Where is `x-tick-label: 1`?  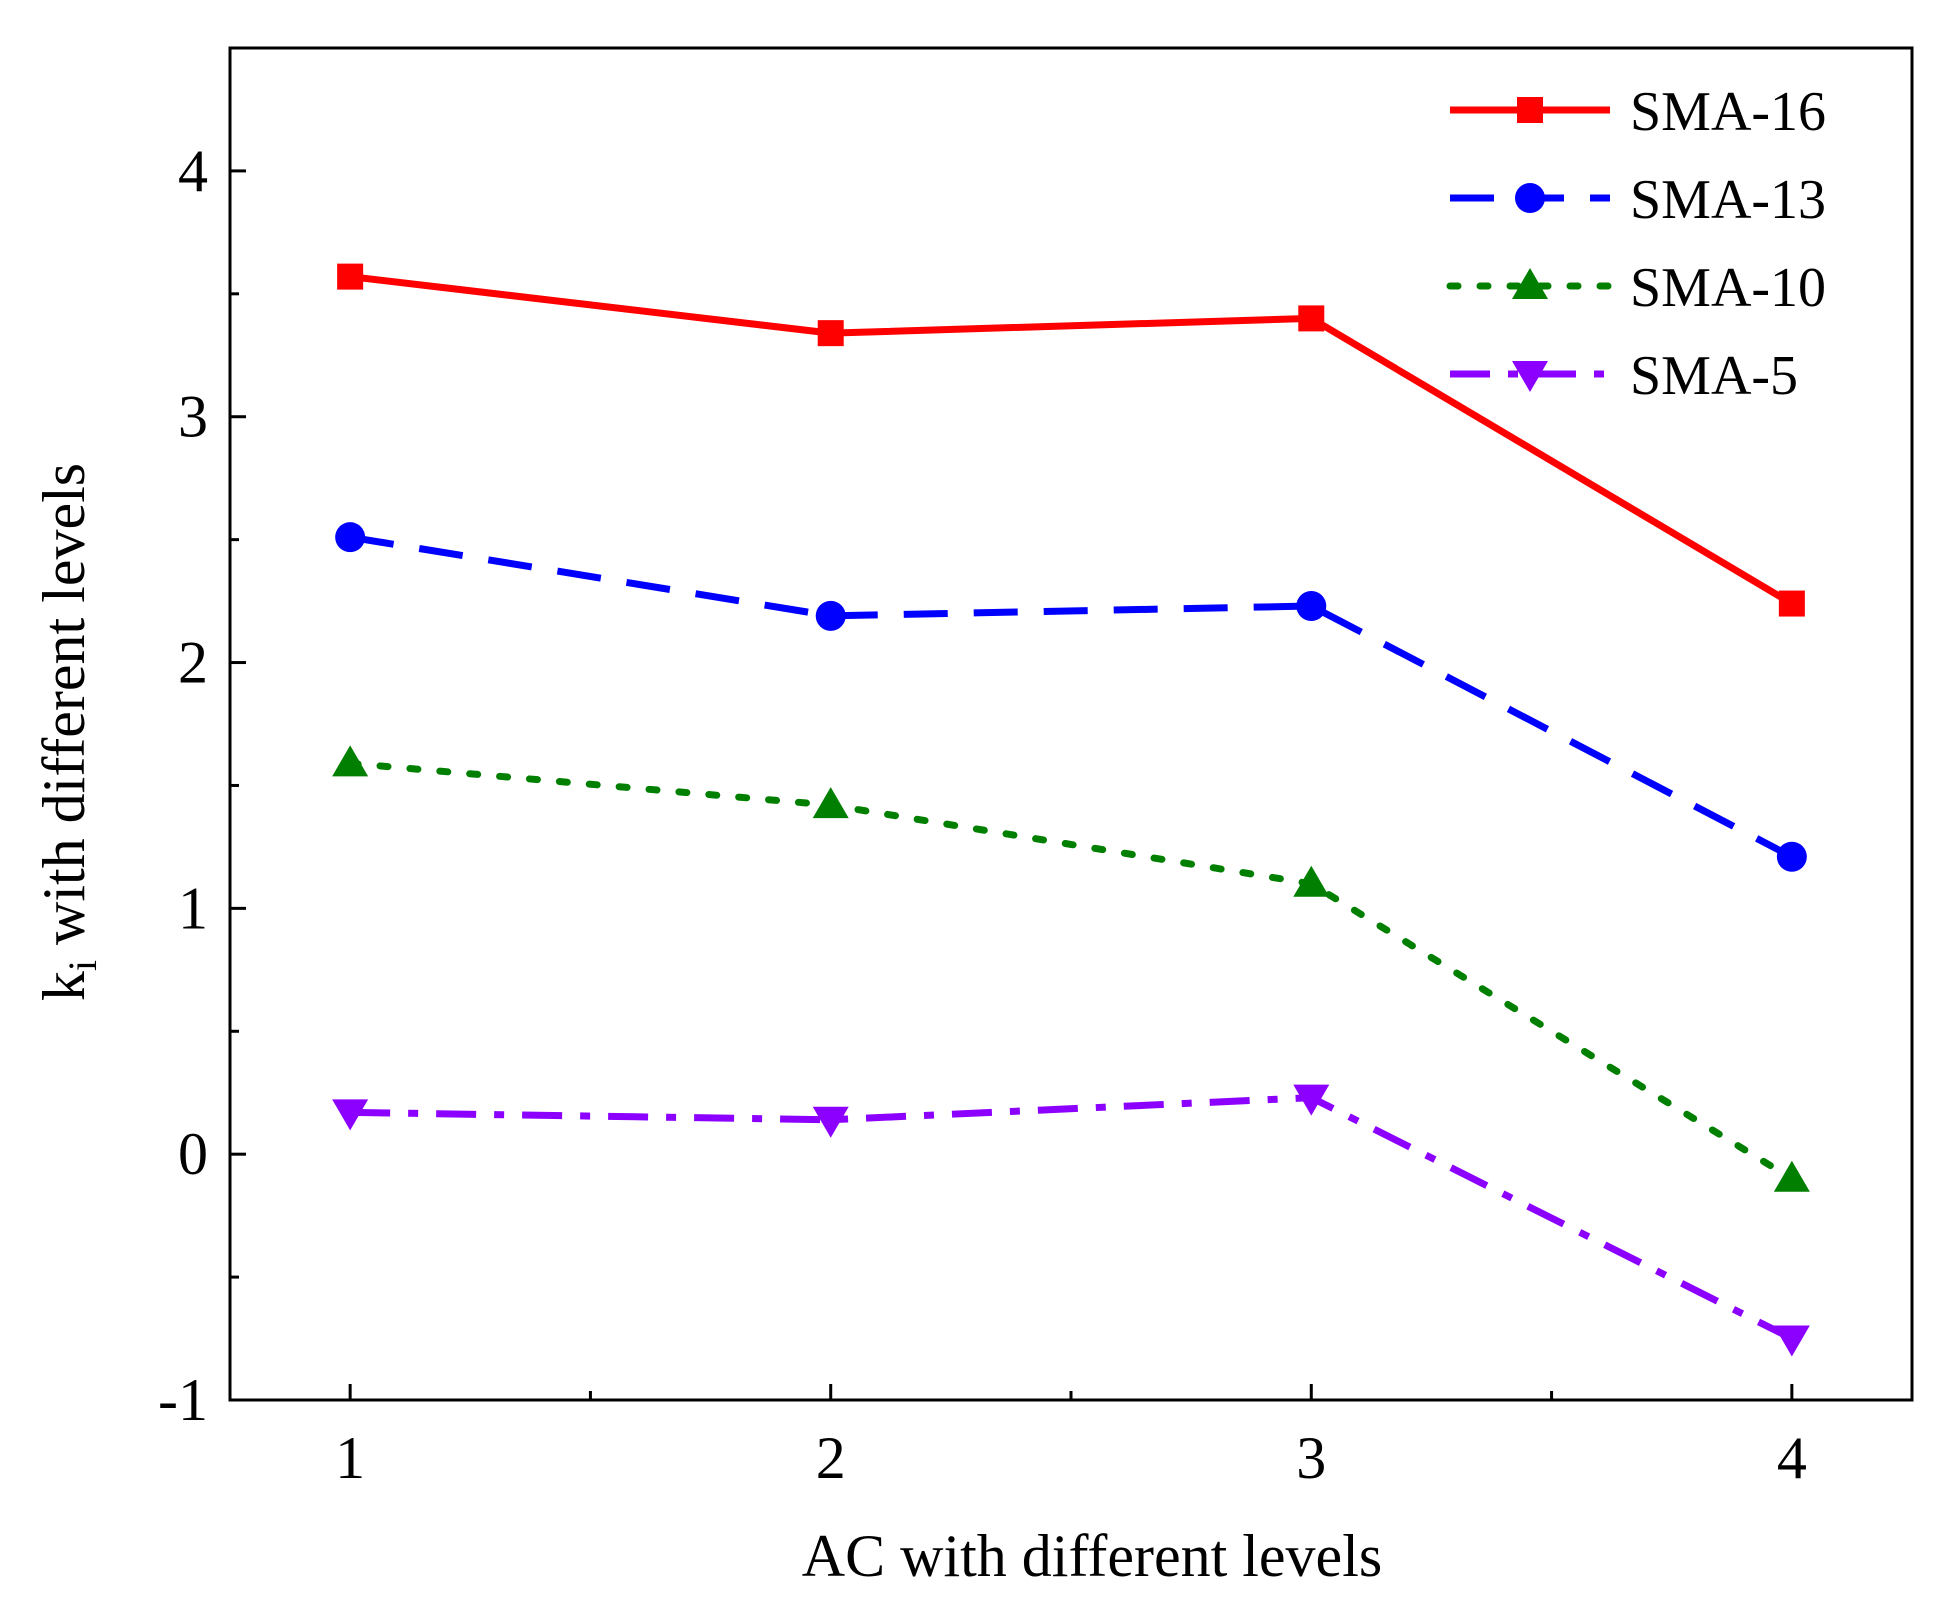
x-tick-label: 1 is located at coordinates (350, 1458).